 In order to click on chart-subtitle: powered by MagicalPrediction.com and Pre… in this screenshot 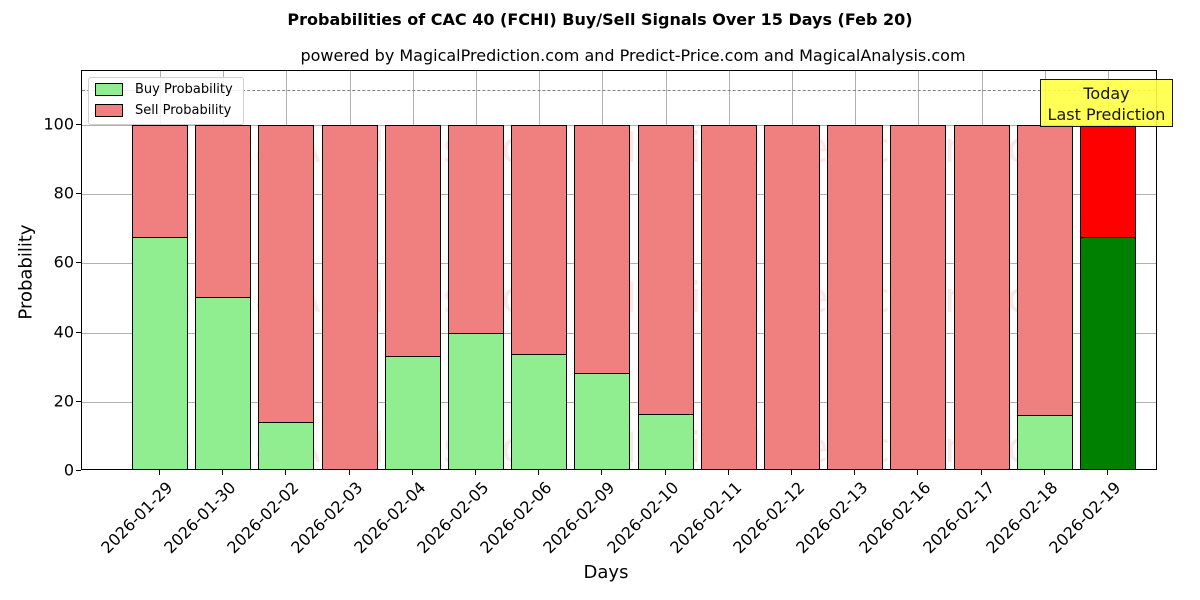, I will do `click(633, 55)`.